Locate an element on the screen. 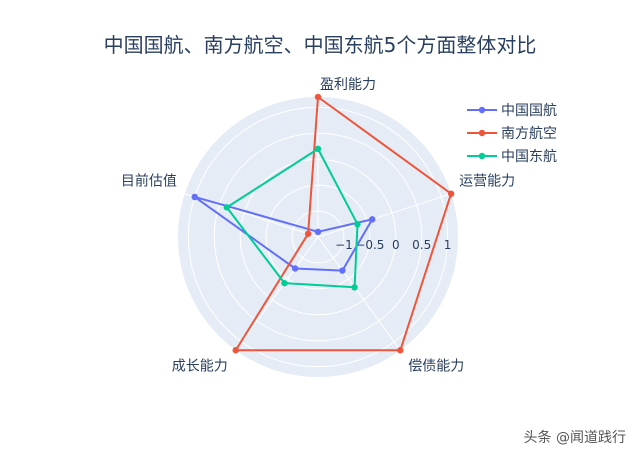 The height and width of the screenshot is (457, 640). radial-tick-label: 0.5 is located at coordinates (421, 245).